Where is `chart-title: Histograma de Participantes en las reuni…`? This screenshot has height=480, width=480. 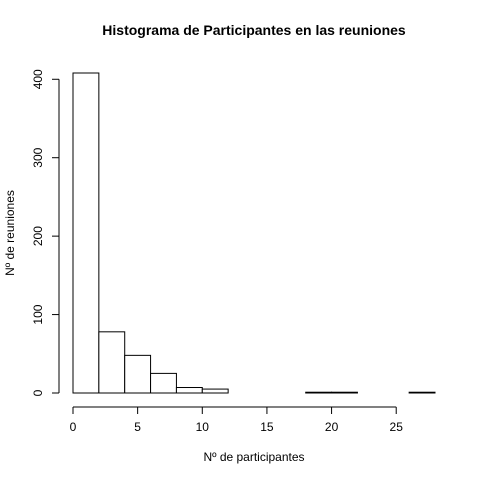
chart-title: Histograma de Participantes en las reuni… is located at coordinates (254, 30).